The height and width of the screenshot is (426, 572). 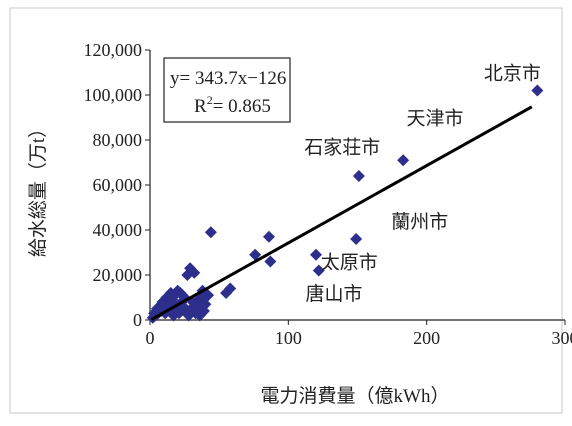 What do you see at coordinates (419, 222) in the screenshot?
I see `city-label: 蘭州市` at bounding box center [419, 222].